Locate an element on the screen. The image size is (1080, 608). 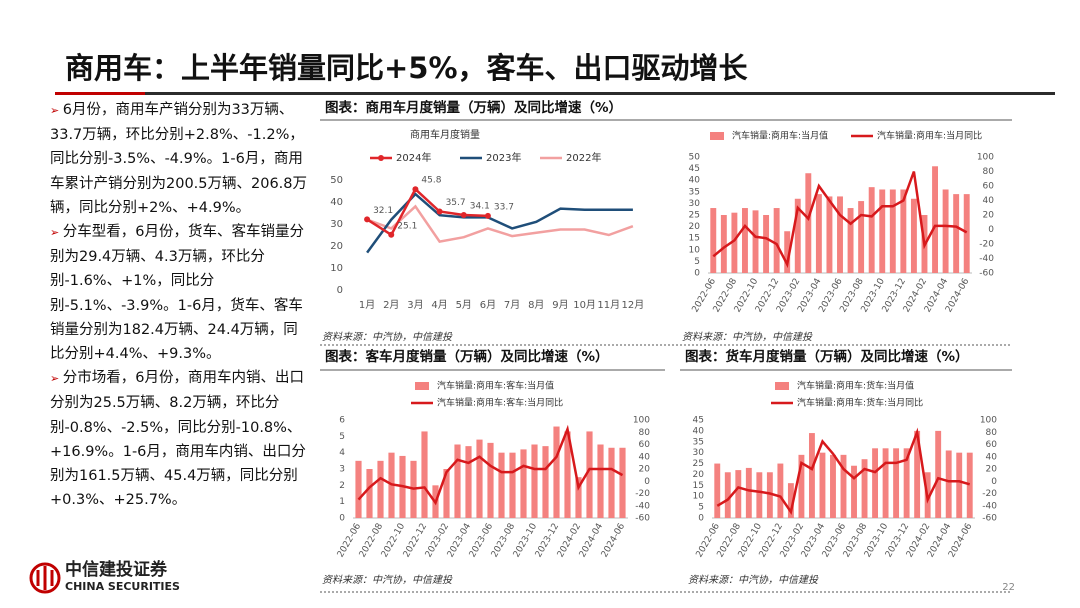
legend-swatch is located at coordinates (381, 158).